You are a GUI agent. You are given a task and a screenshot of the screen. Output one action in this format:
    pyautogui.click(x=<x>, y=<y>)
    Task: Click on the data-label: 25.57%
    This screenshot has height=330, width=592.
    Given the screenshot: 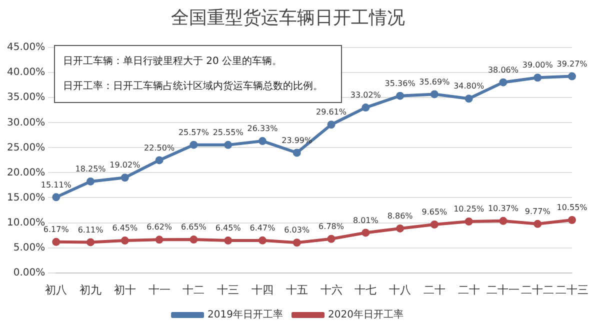 What is the action you would take?
    pyautogui.click(x=194, y=132)
    